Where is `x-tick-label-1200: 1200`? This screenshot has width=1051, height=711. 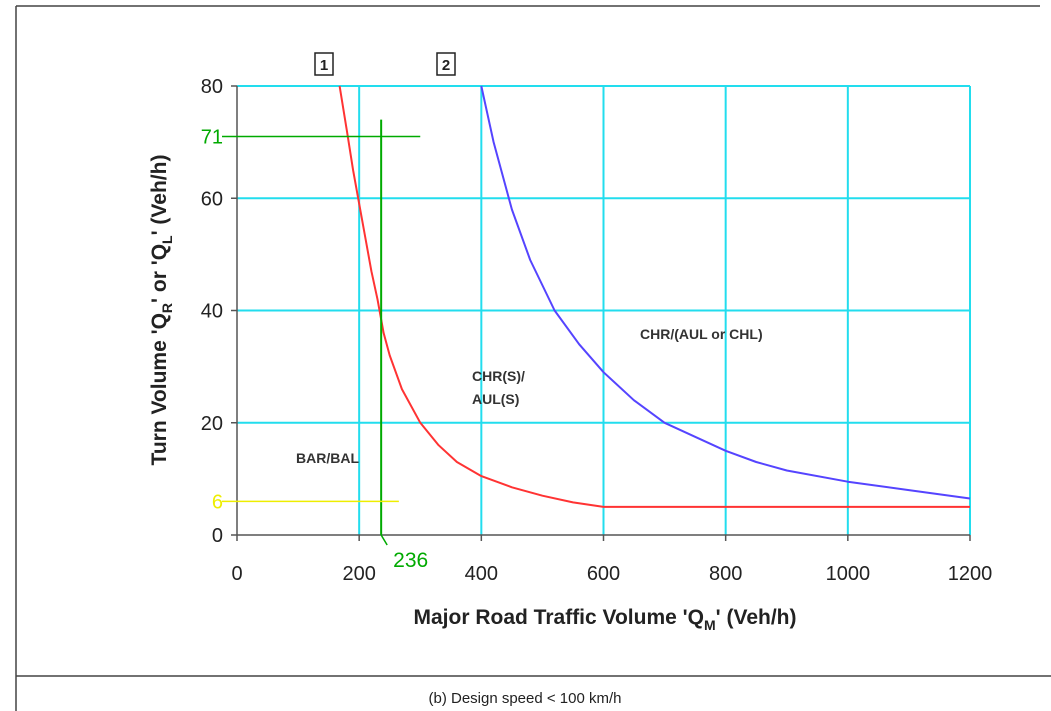 x-tick-label-1200: 1200 is located at coordinates (970, 574).